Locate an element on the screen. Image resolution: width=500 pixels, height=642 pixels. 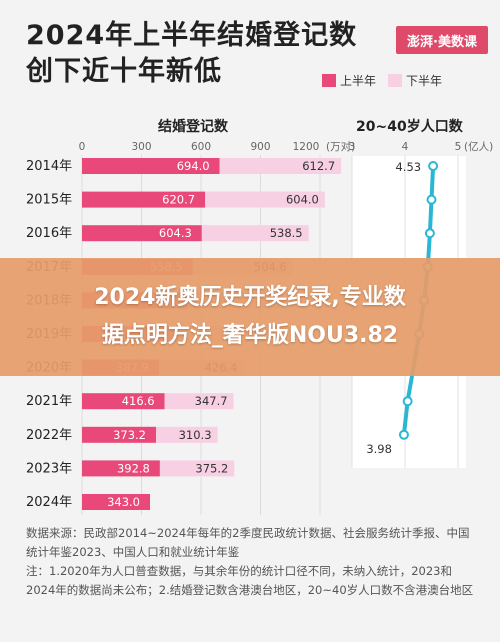
bar-axis-tick-label: 1200 is located at coordinates (306, 147).